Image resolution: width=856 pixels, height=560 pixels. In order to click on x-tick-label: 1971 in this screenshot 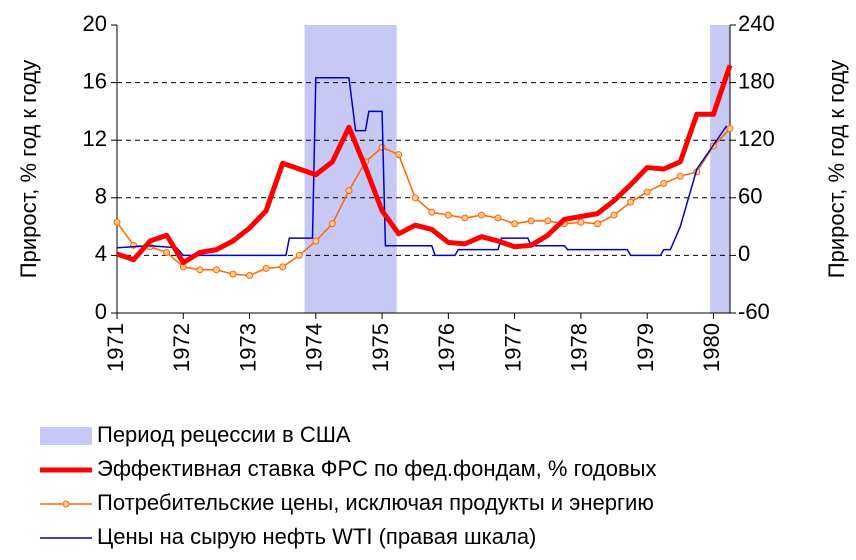, I will do `click(115, 347)`.